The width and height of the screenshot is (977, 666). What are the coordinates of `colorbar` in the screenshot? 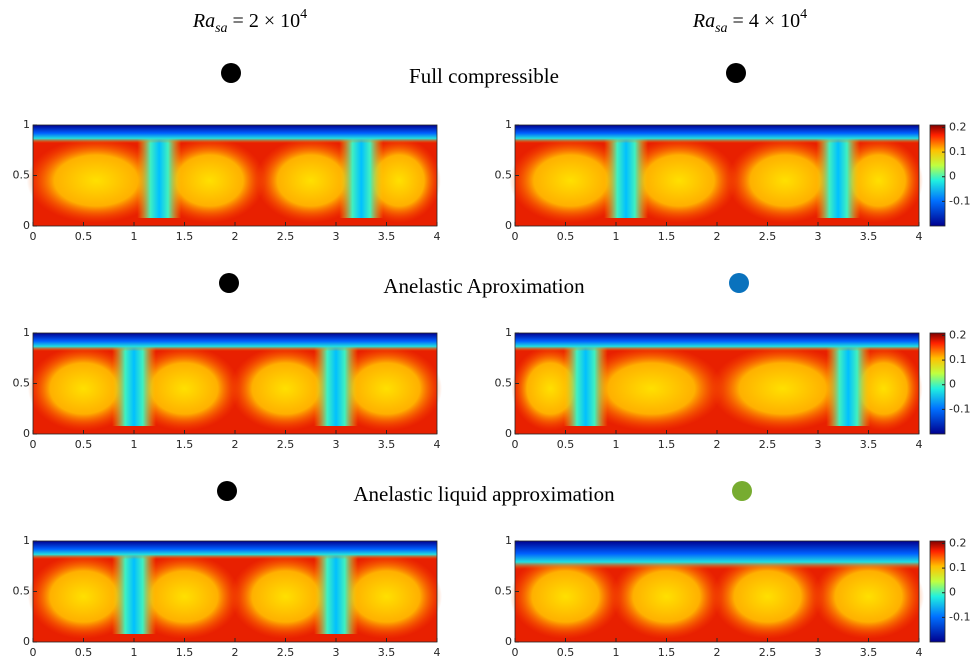 It's located at (937, 175).